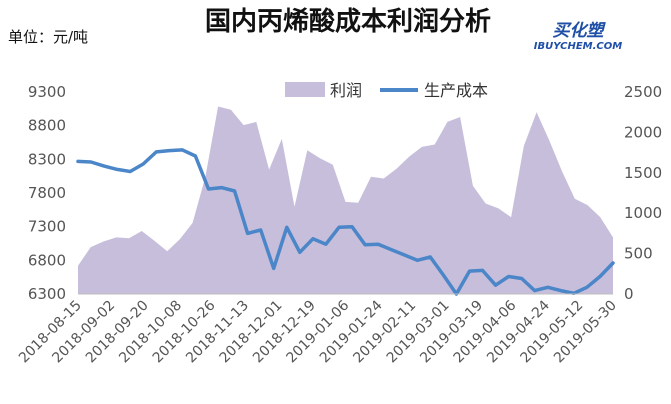  I want to click on left-tick-label: 8300, so click(47, 159).